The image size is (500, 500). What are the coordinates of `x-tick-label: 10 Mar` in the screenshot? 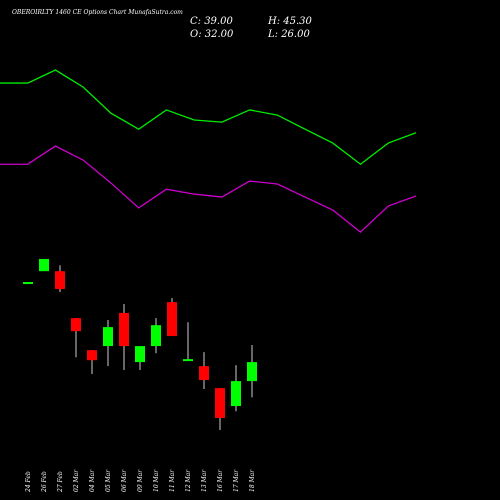 It's located at (156, 480).